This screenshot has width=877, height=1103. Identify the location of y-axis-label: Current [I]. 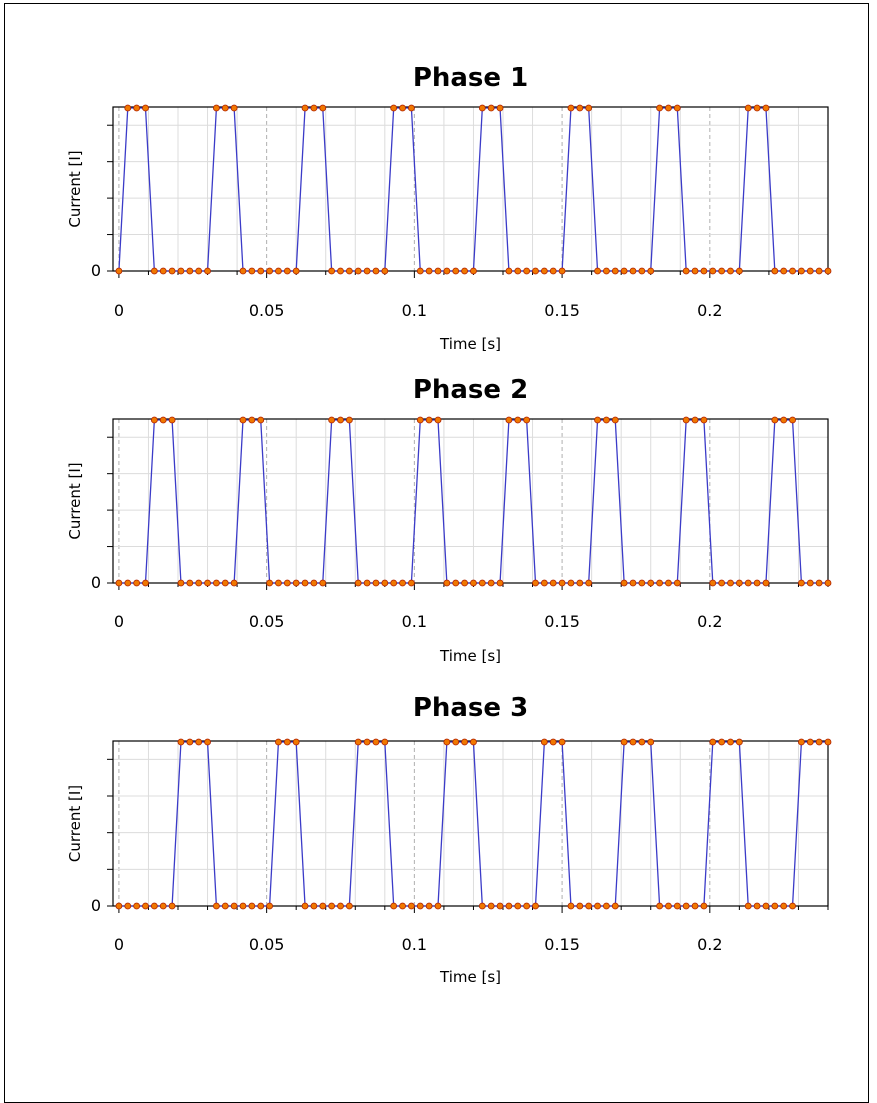
(75, 823).